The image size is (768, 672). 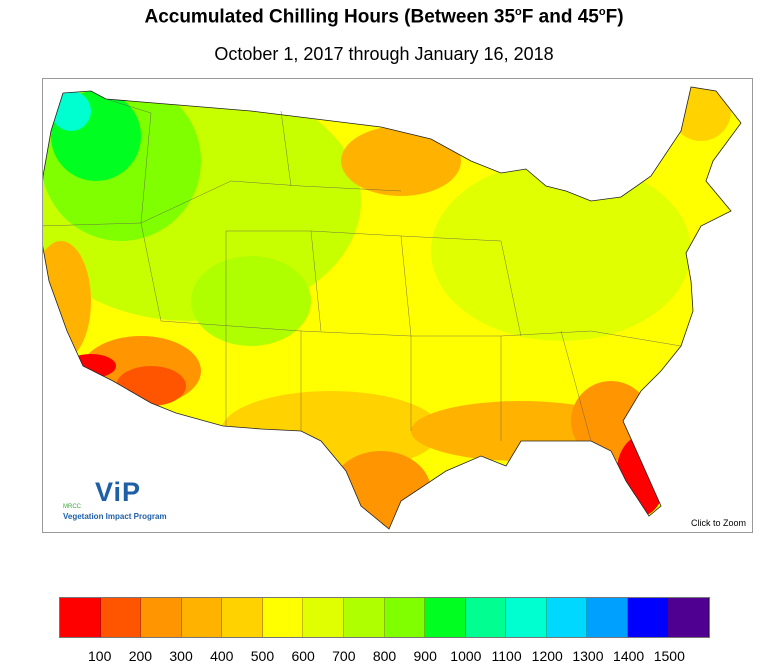 What do you see at coordinates (330, 17) in the screenshot?
I see `title-text: Accumulated Chilling Hours (Between 35` at bounding box center [330, 17].